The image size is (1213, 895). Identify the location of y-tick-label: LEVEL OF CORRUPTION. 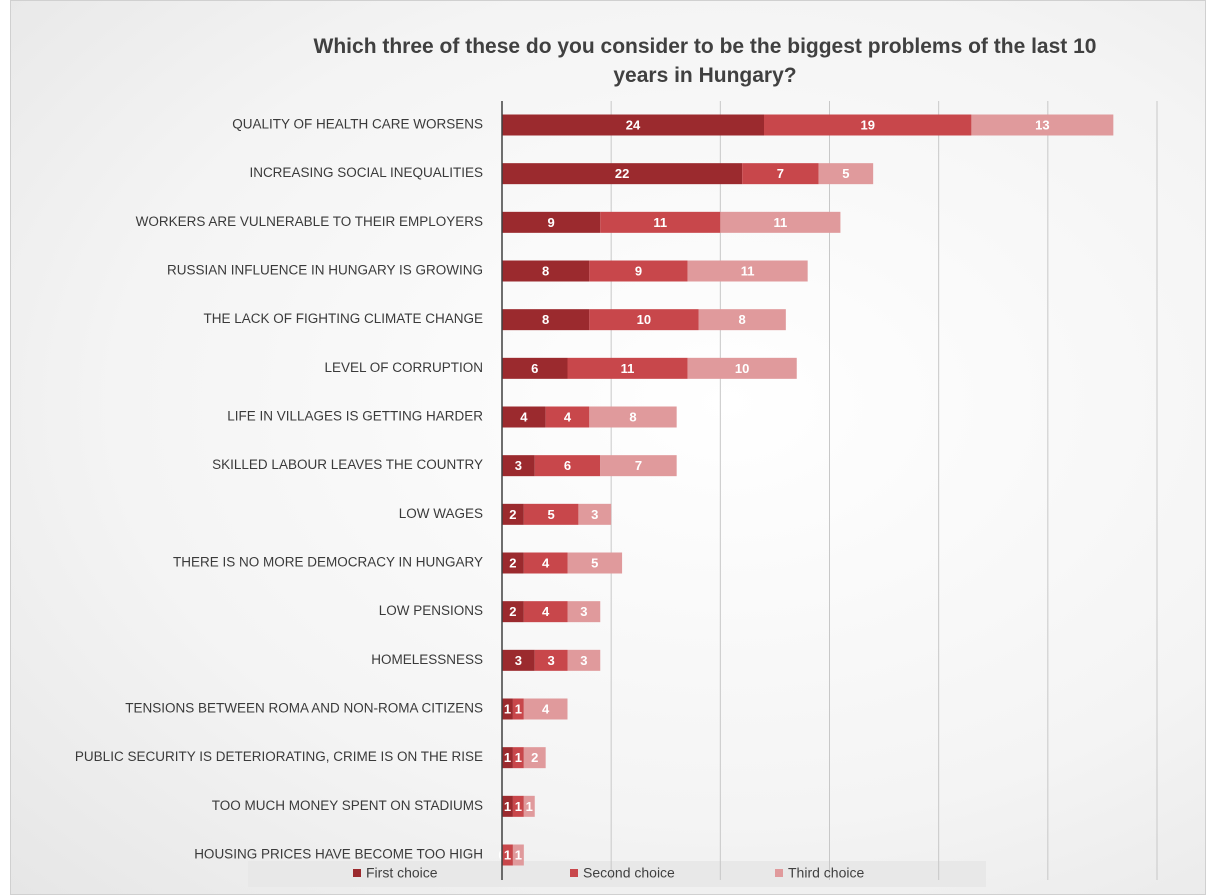
(403, 367).